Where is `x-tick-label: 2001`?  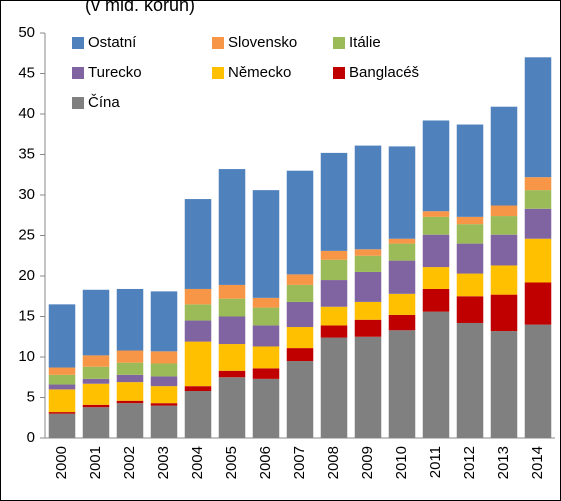
x-tick-label: 2001 is located at coordinates (95, 462).